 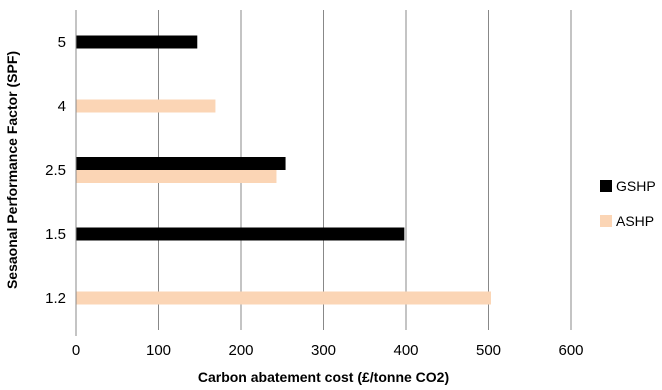 What do you see at coordinates (606, 186) in the screenshot?
I see `legend-swatch-gshp` at bounding box center [606, 186].